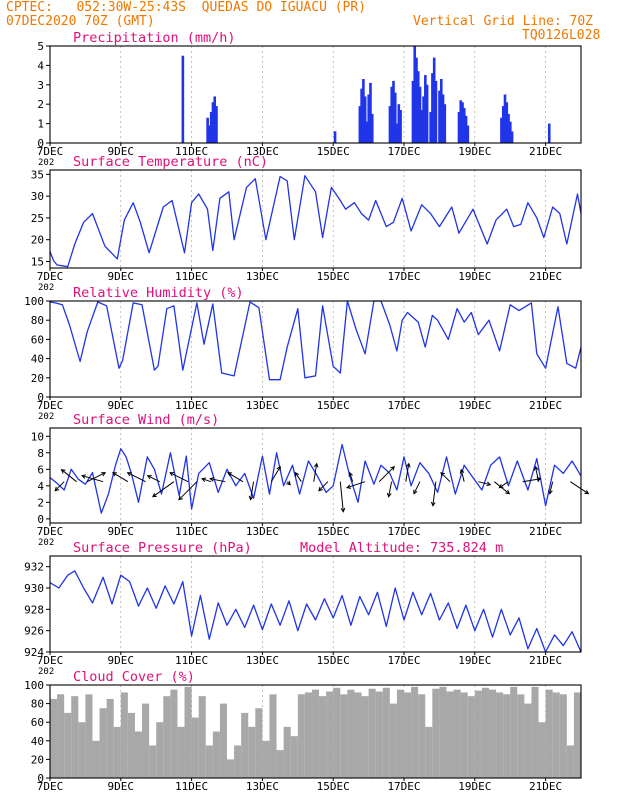 This screenshot has height=800, width=618. Describe the element at coordinates (34, 567) in the screenshot. I see `press-y-tick-label: 932` at that location.